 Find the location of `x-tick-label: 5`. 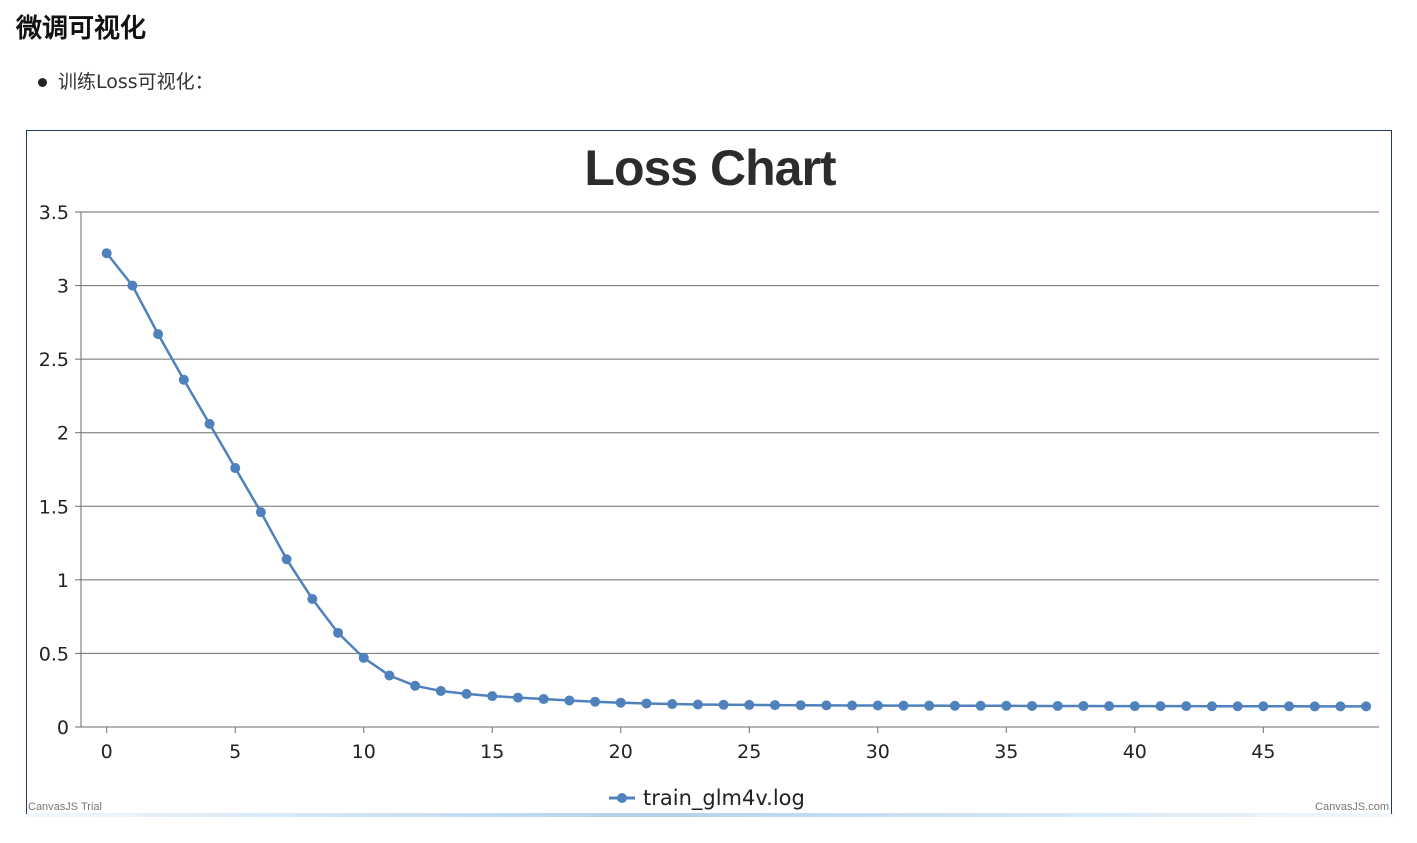

x-tick-label: 5 is located at coordinates (235, 752).